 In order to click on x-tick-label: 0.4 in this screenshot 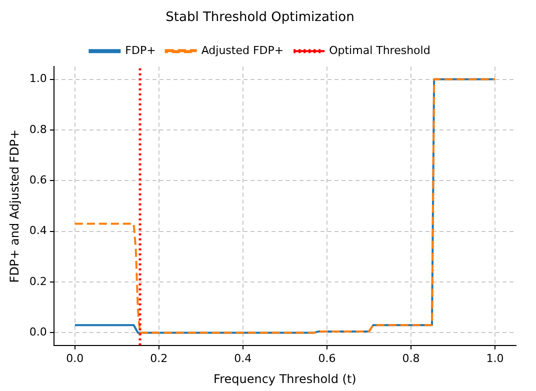, I will do `click(243, 358)`.